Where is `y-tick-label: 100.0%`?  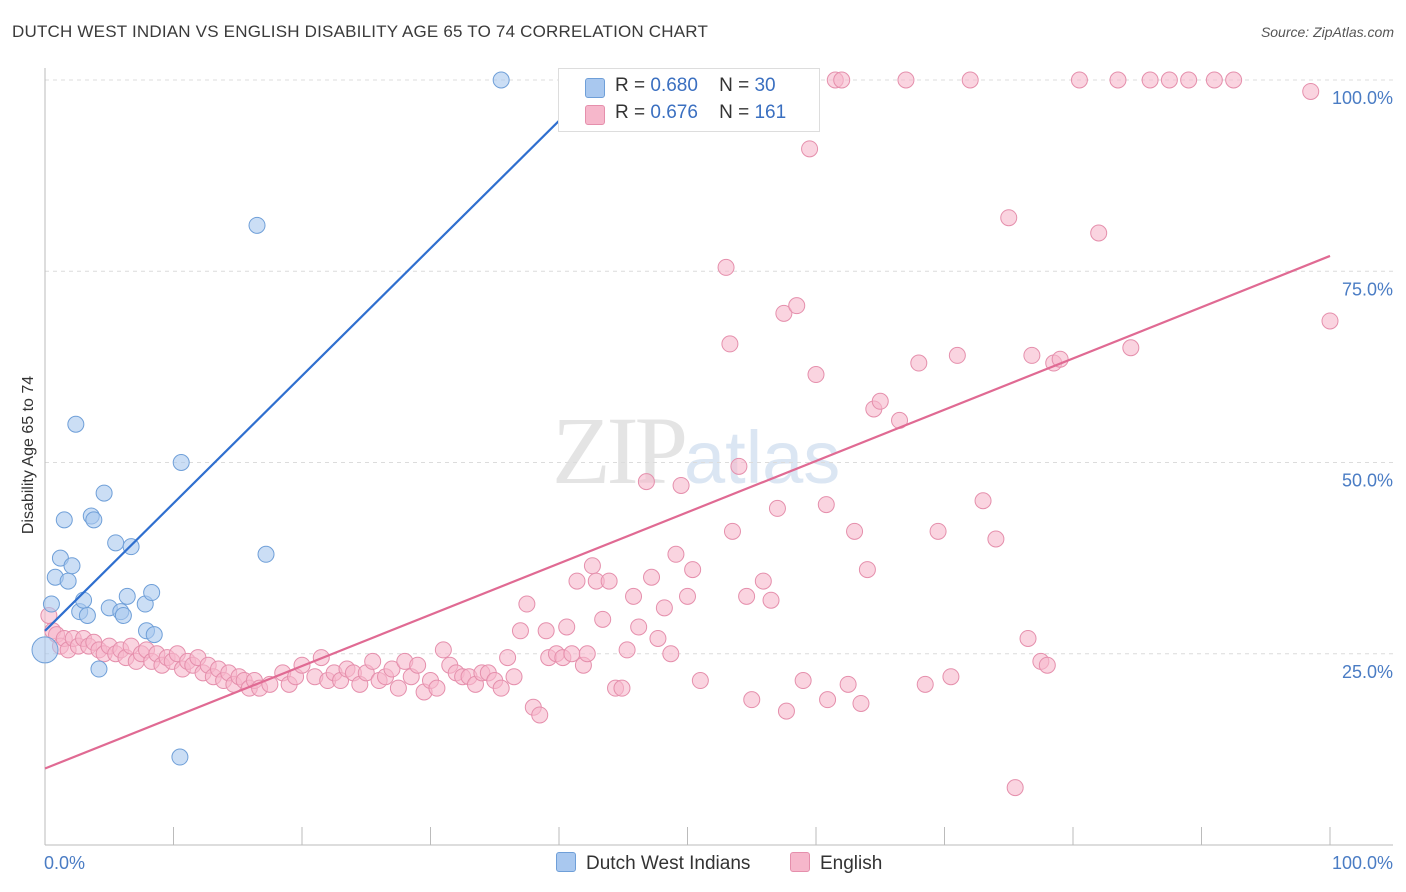
y-tick-label: 100.0% is located at coordinates (1362, 98).